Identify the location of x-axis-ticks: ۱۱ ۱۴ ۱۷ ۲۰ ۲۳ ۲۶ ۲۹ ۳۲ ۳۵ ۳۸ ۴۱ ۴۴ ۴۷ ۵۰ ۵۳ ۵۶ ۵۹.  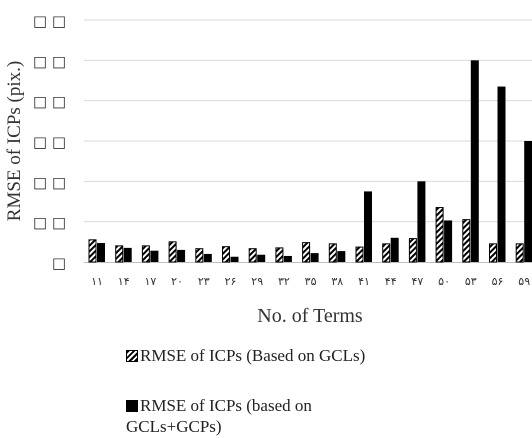
(310, 281).